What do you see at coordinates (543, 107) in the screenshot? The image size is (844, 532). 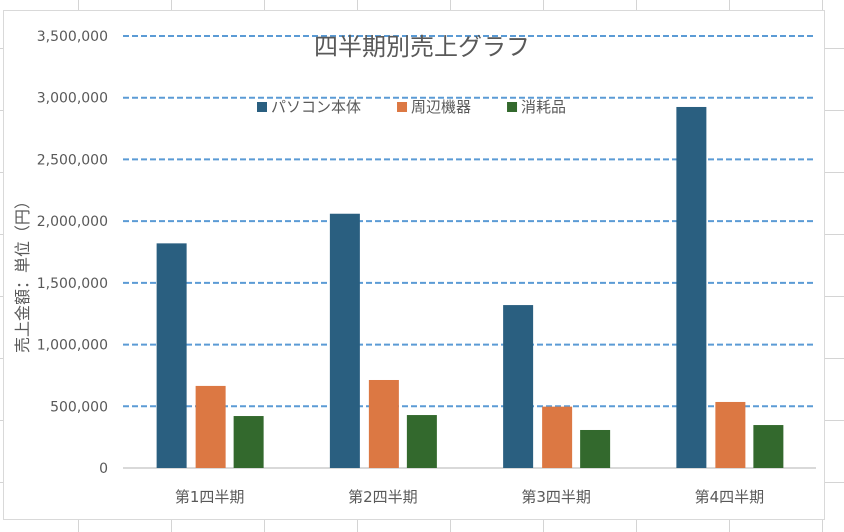 I see `legend-label-2: 消耗品` at bounding box center [543, 107].